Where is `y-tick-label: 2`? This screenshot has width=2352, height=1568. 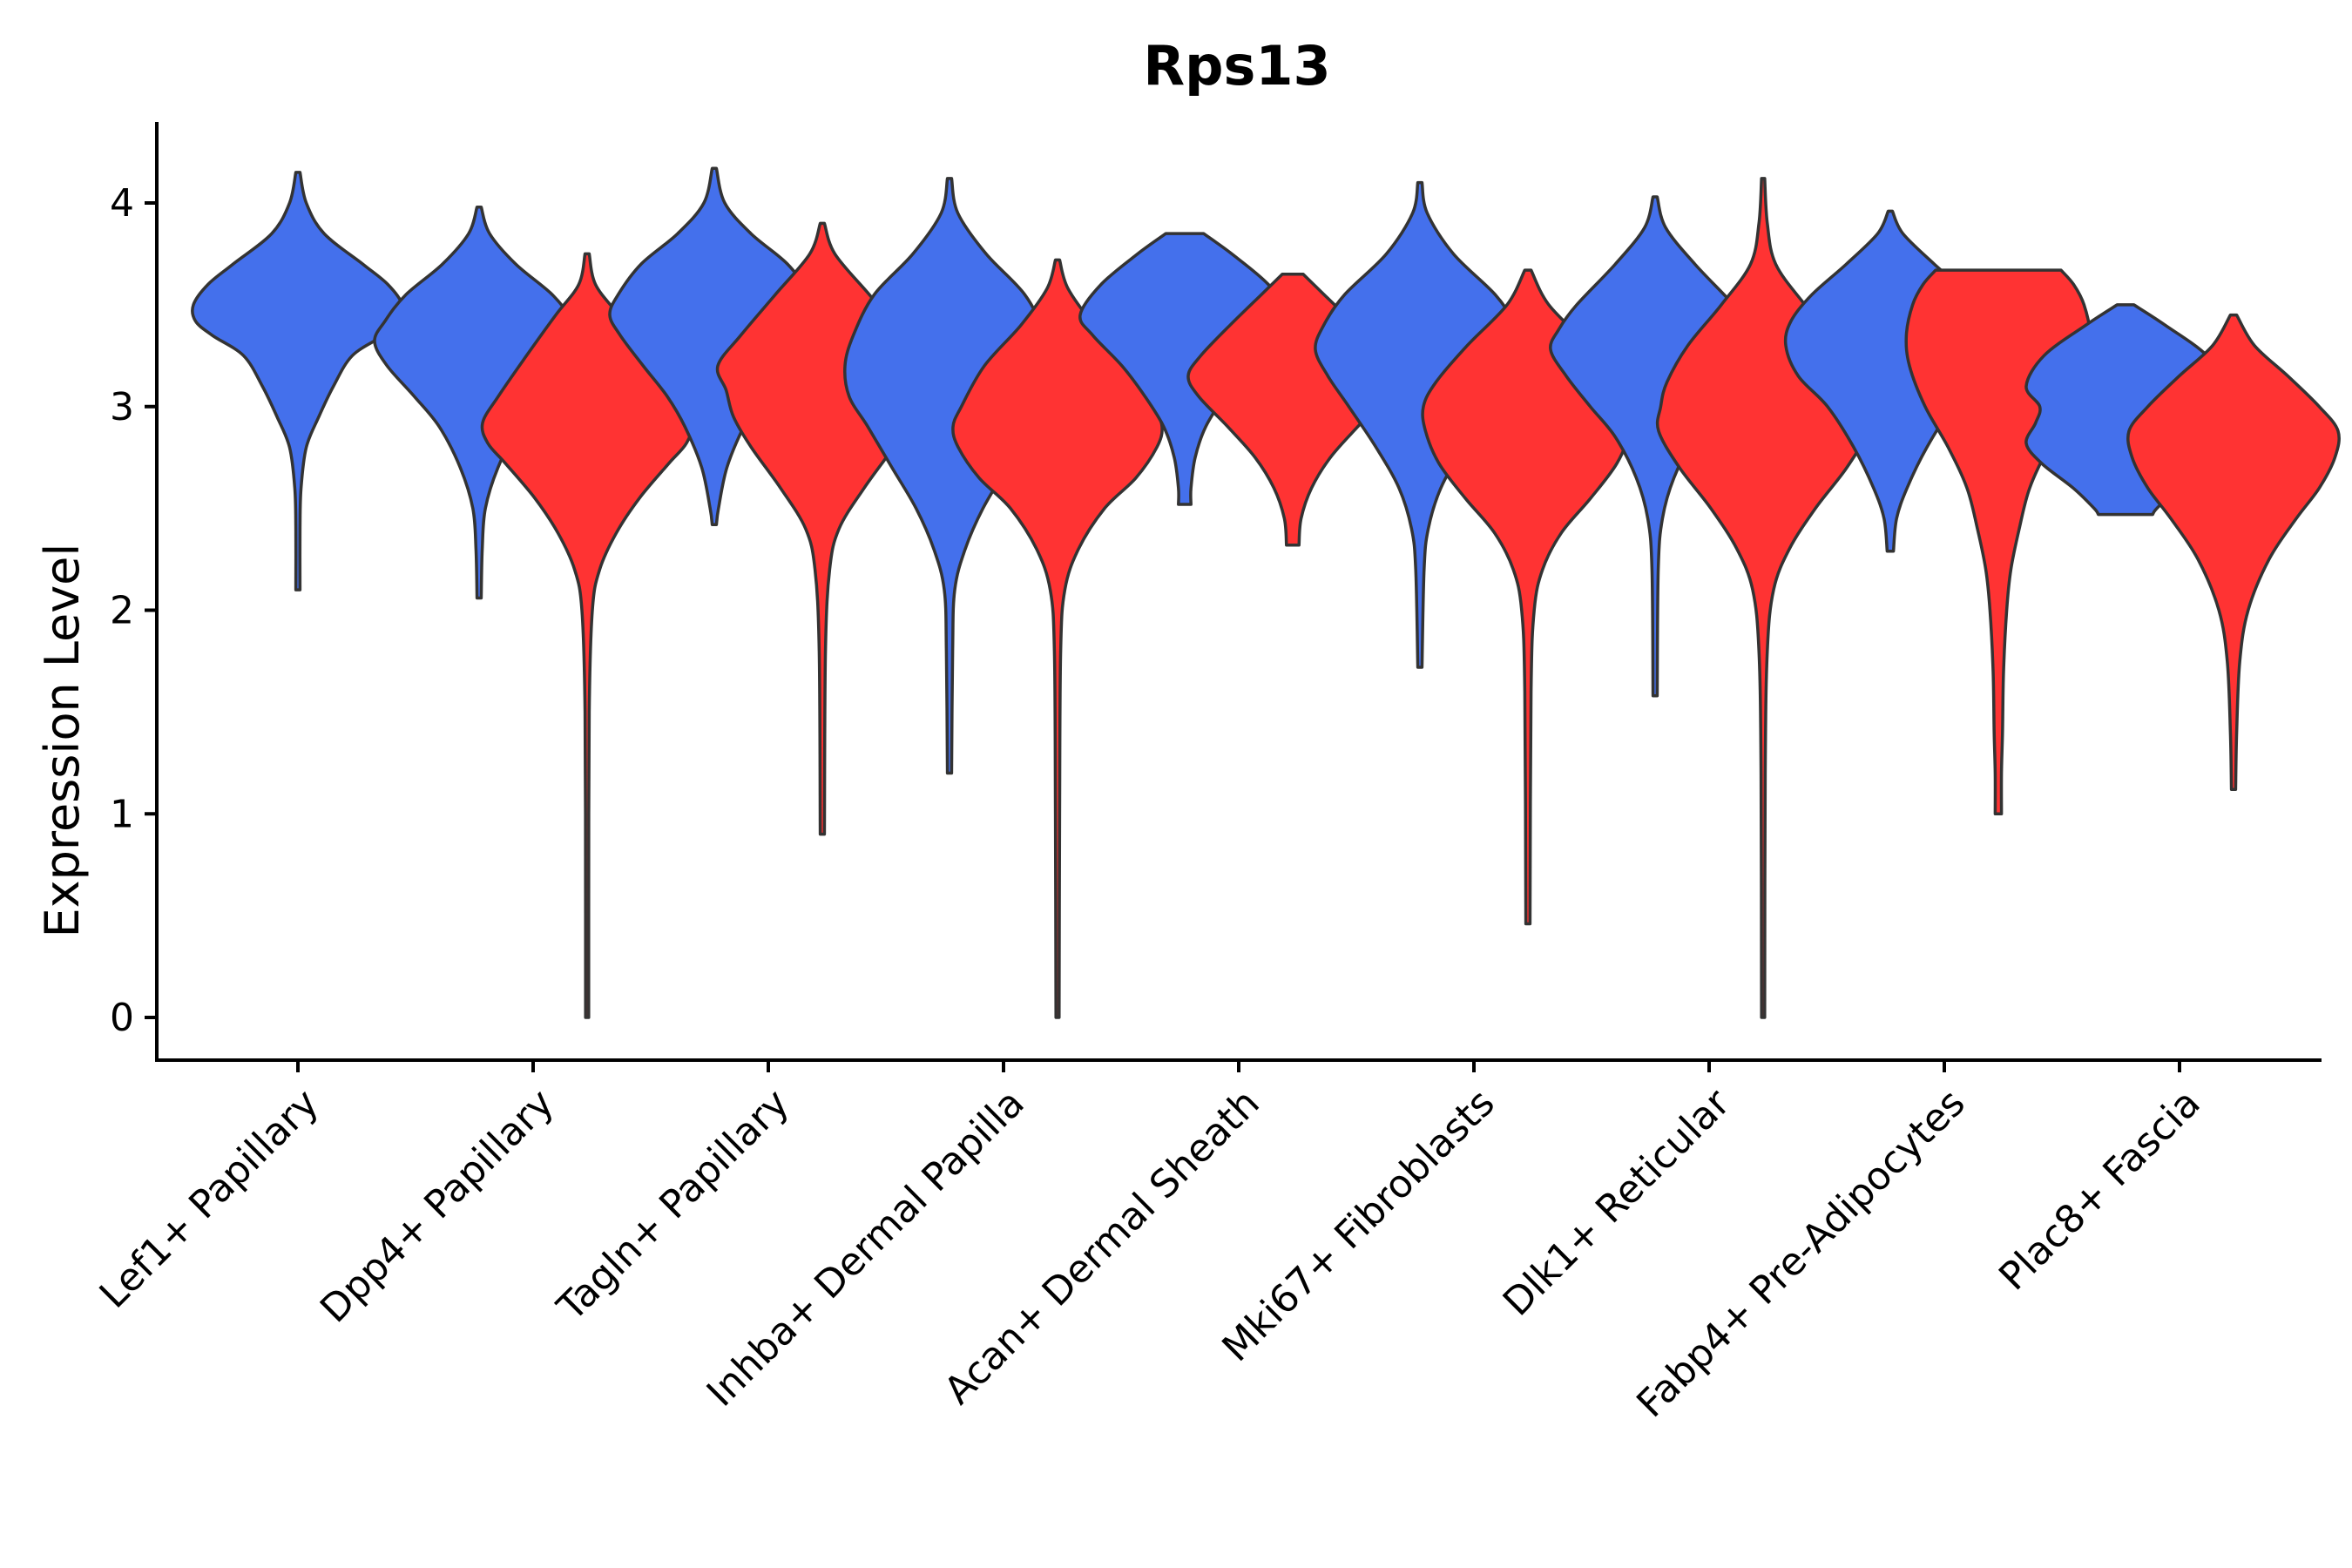
y-tick-label: 2 is located at coordinates (122, 611).